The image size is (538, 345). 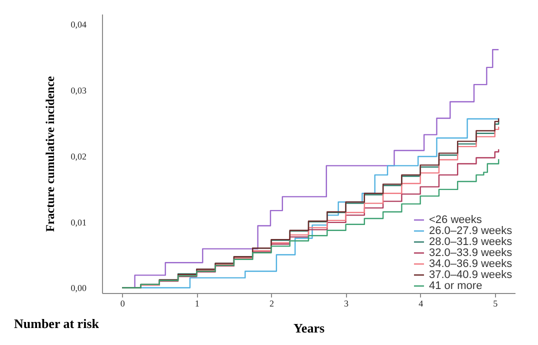 I want to click on legend-label: 32.0–33.9 weeks, so click(x=471, y=253).